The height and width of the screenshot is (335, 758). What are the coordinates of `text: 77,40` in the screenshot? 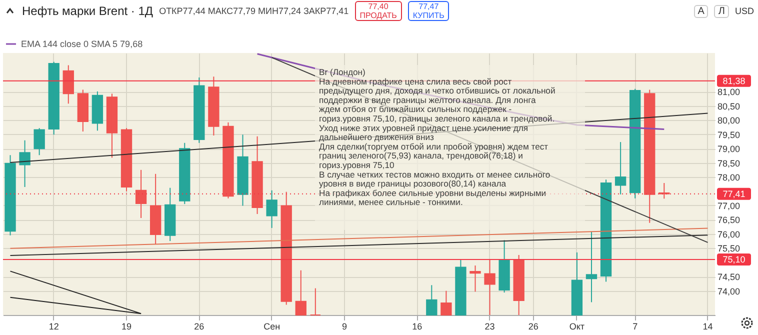 It's located at (378, 6).